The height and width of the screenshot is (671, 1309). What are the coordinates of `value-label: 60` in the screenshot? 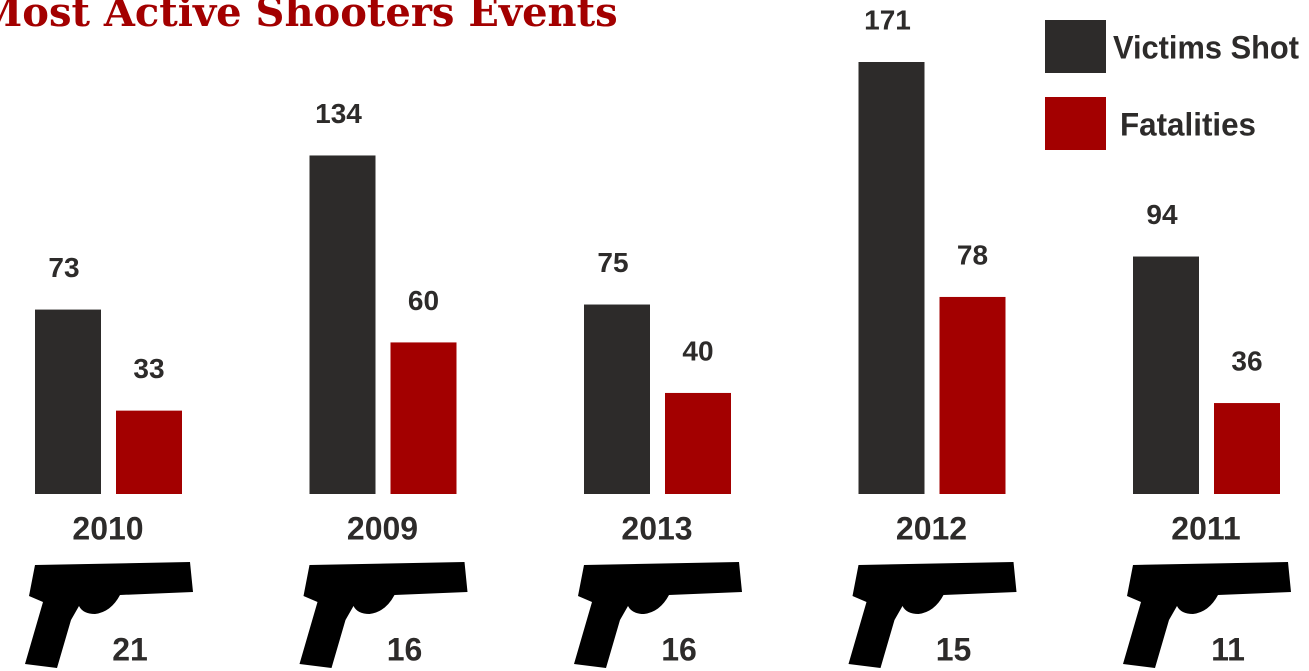 It's located at (423, 300).